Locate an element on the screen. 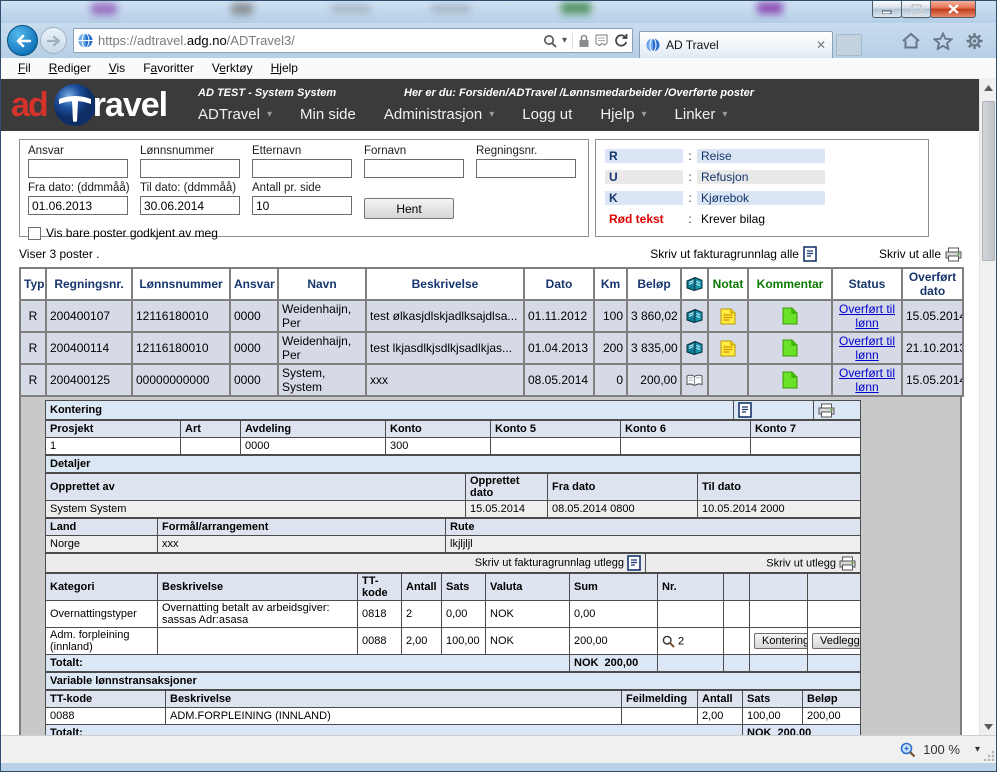 This screenshot has height=772, width=997. fornavn-input is located at coordinates (414, 168).